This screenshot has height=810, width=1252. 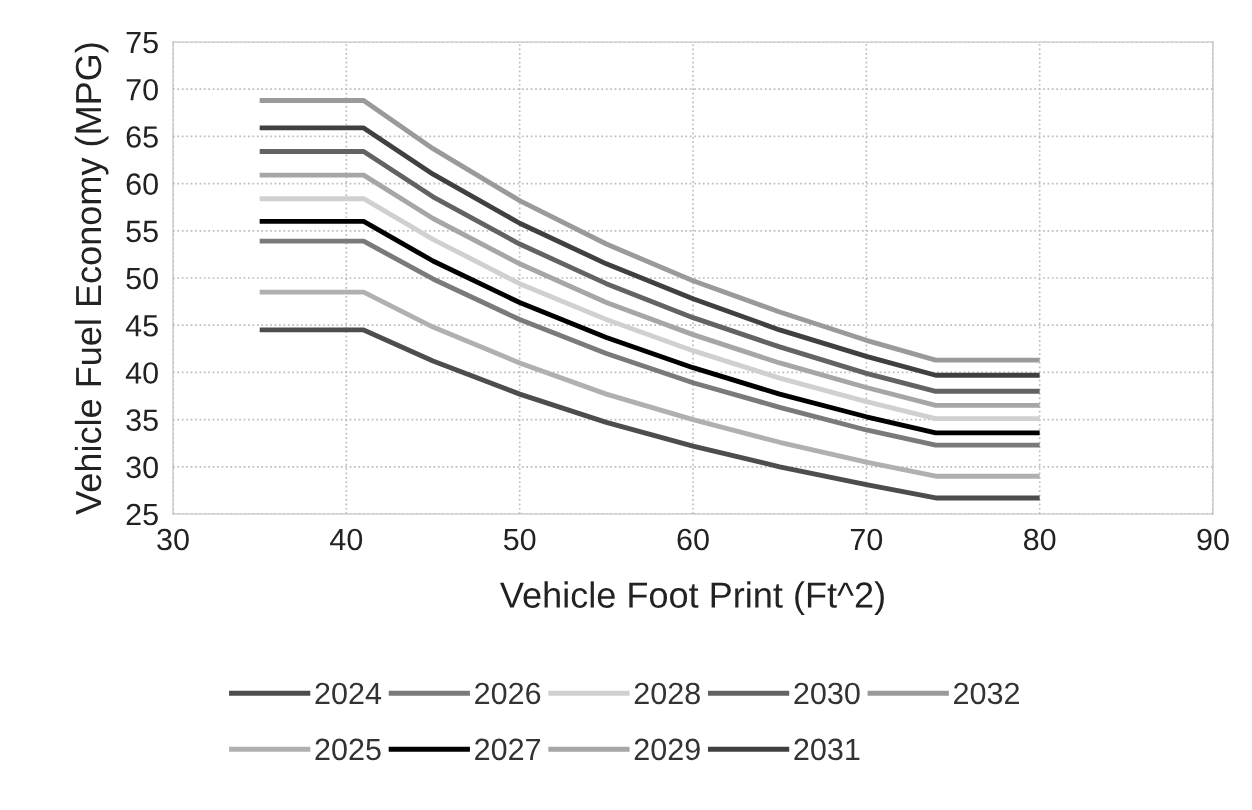 I want to click on x-tick-label: 60, so click(x=693, y=539).